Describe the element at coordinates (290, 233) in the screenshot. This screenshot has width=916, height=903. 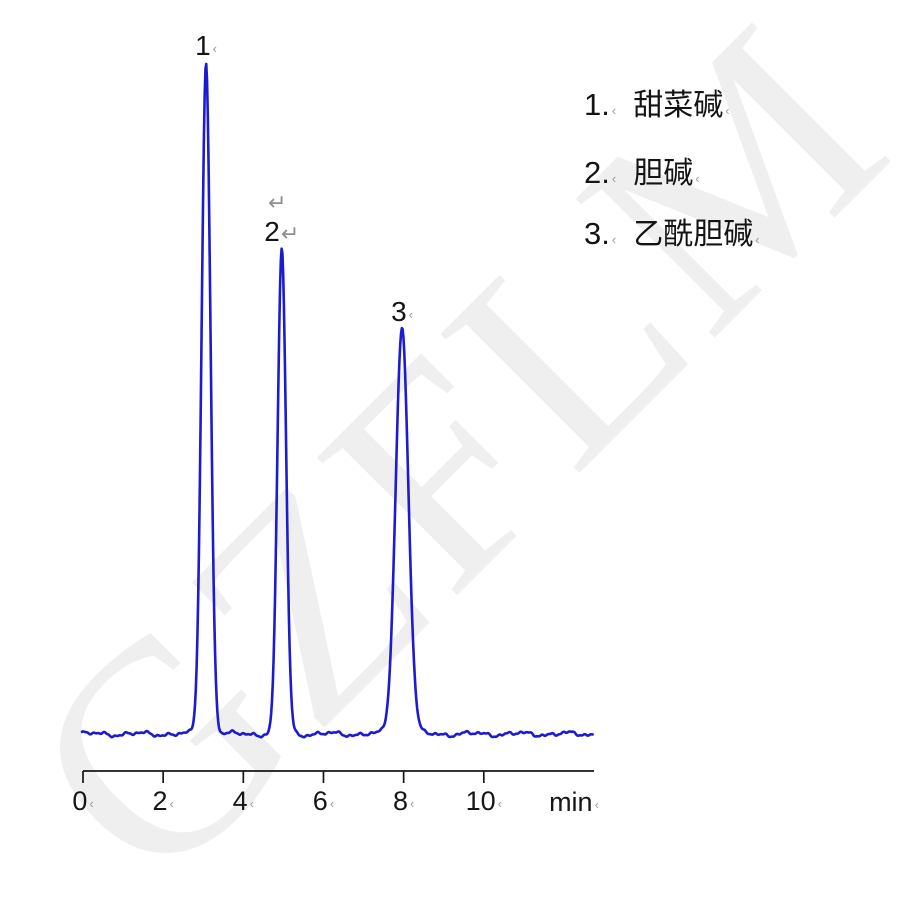
I see `word-return-mark: ↵` at that location.